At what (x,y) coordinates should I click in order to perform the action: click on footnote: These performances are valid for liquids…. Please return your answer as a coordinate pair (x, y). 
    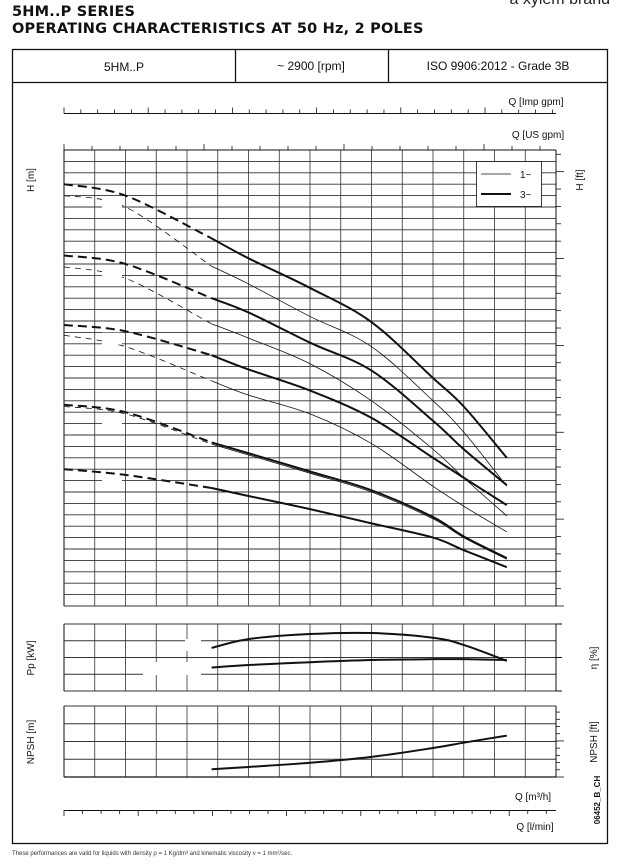
    Looking at the image, I should click on (152, 854).